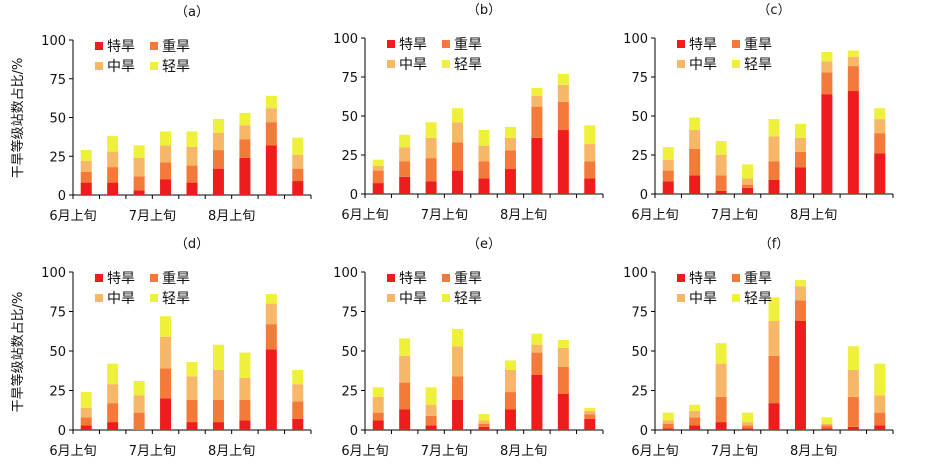 The height and width of the screenshot is (465, 950). Describe the element at coordinates (468, 279) in the screenshot. I see `legend-label: 重旱` at that location.